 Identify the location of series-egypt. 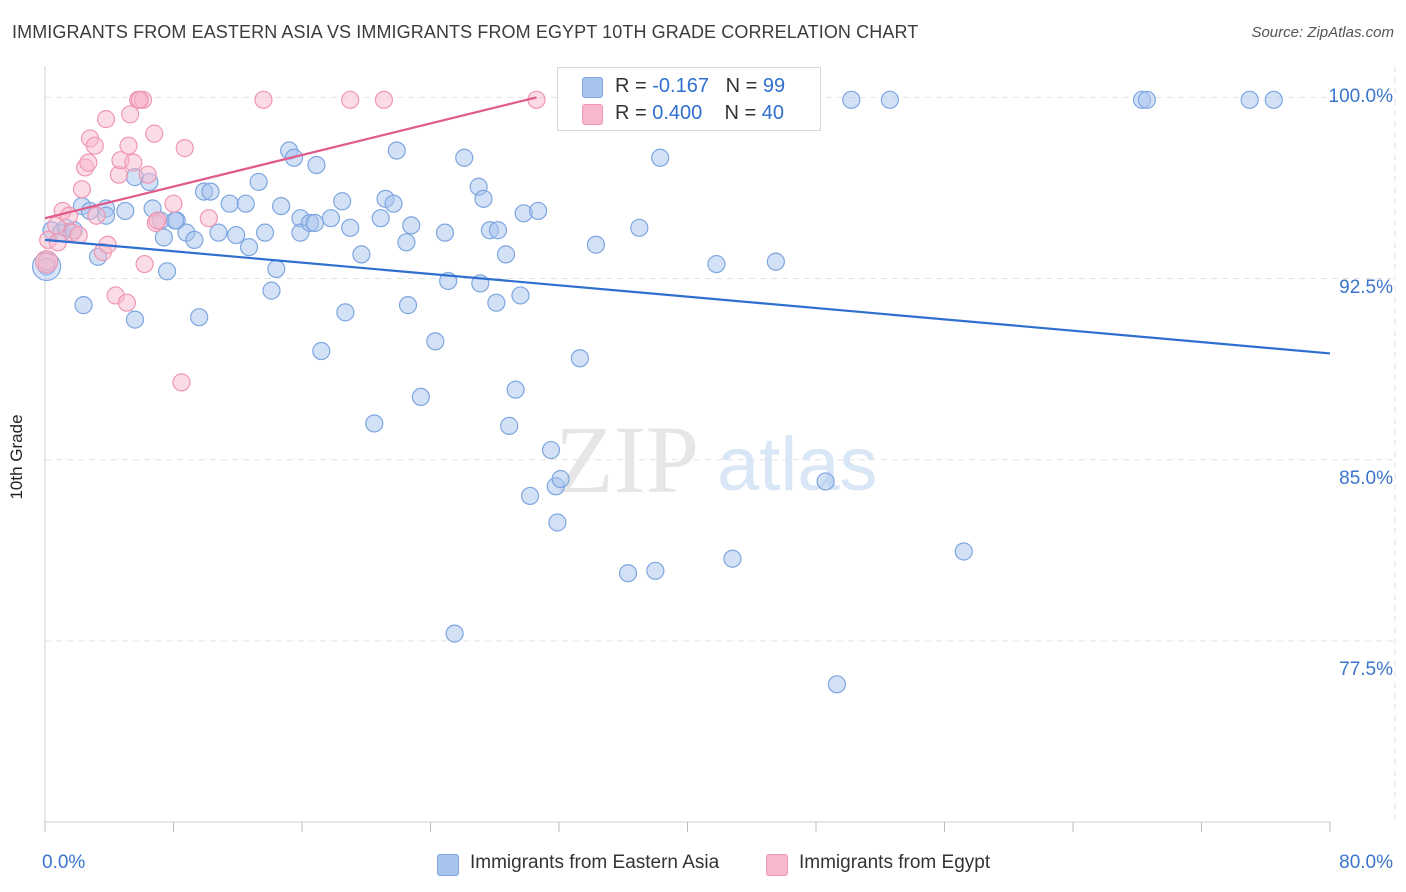
(290, 241).